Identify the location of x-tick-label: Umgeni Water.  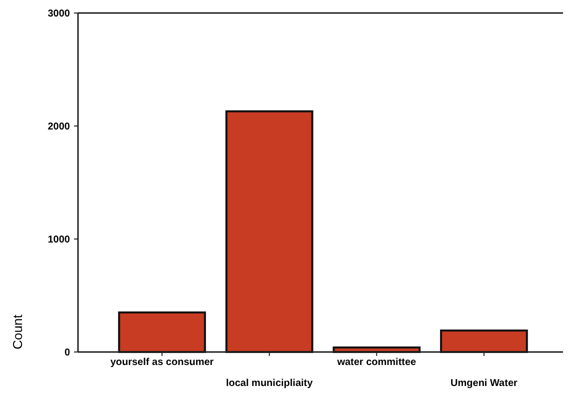
(484, 383).